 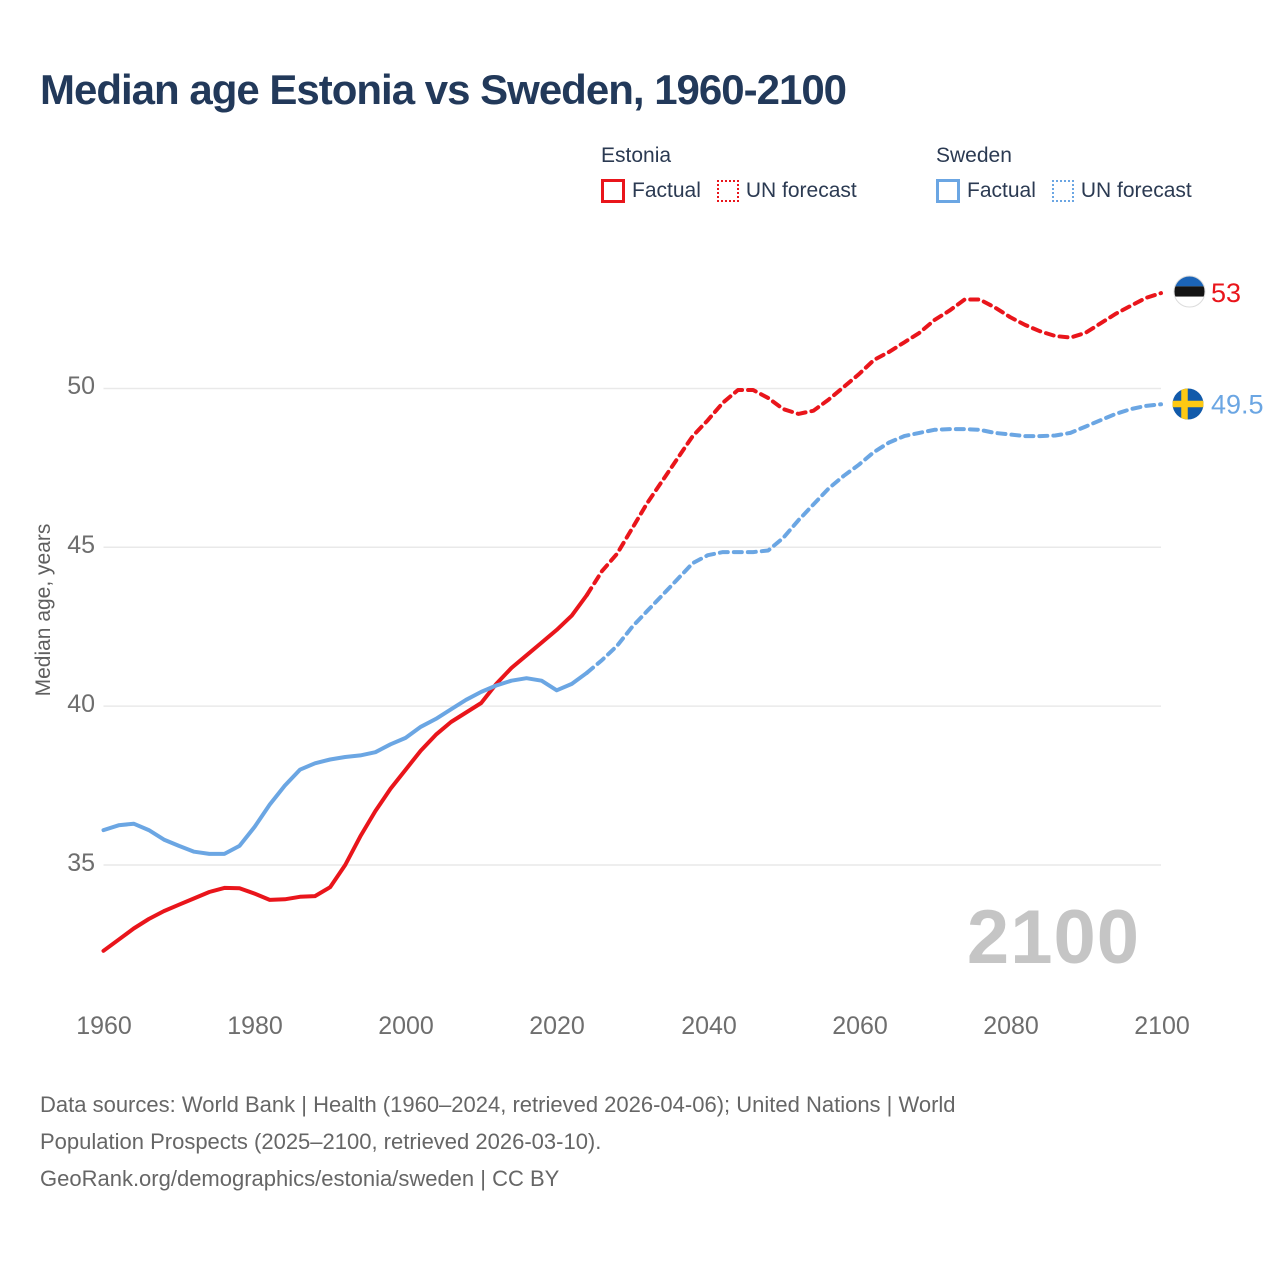 I want to click on x-tick-1980: 1980, so click(x=255, y=1026).